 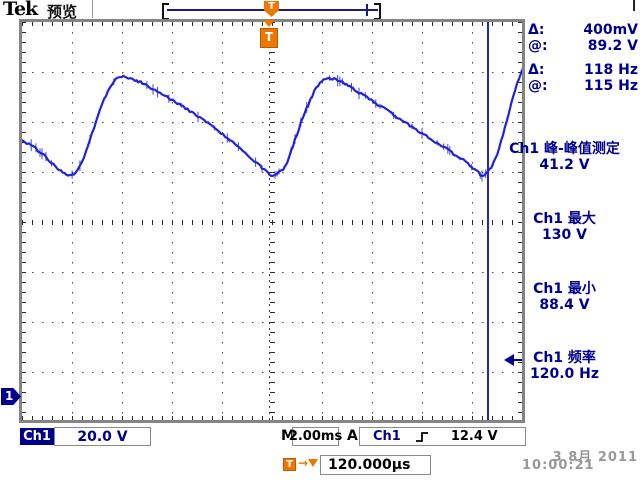 I want to click on measurement-value: 130 V, so click(x=564, y=235).